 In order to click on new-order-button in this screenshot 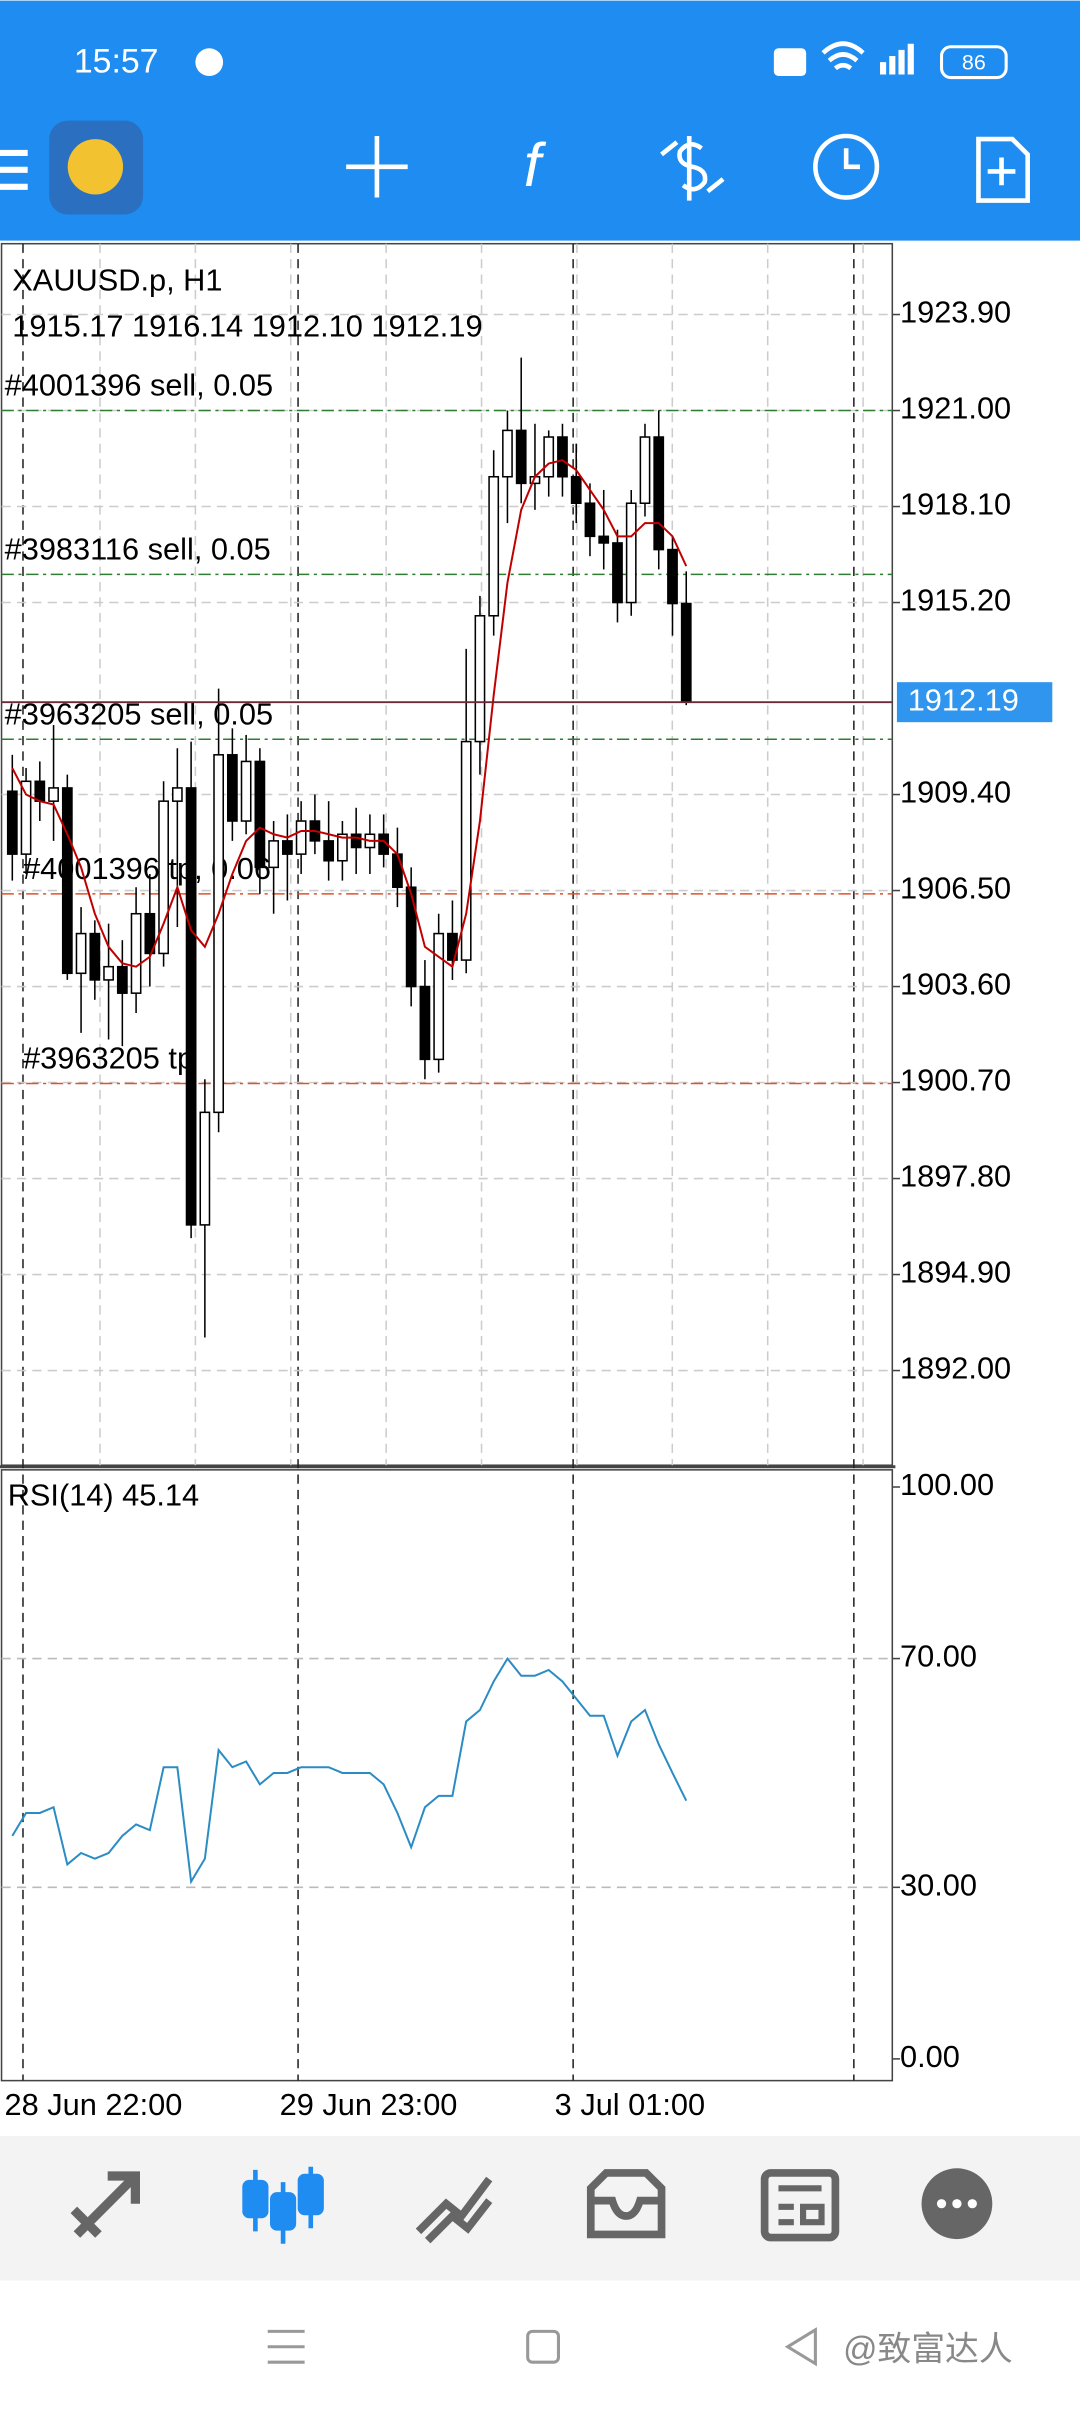, I will do `click(1003, 169)`.